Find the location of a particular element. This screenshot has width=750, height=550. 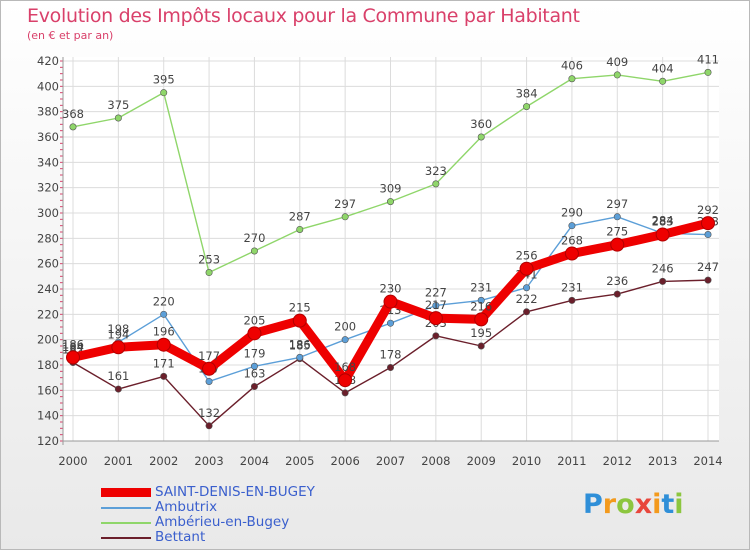

data-label-ambutrix: 186 is located at coordinates (300, 344).